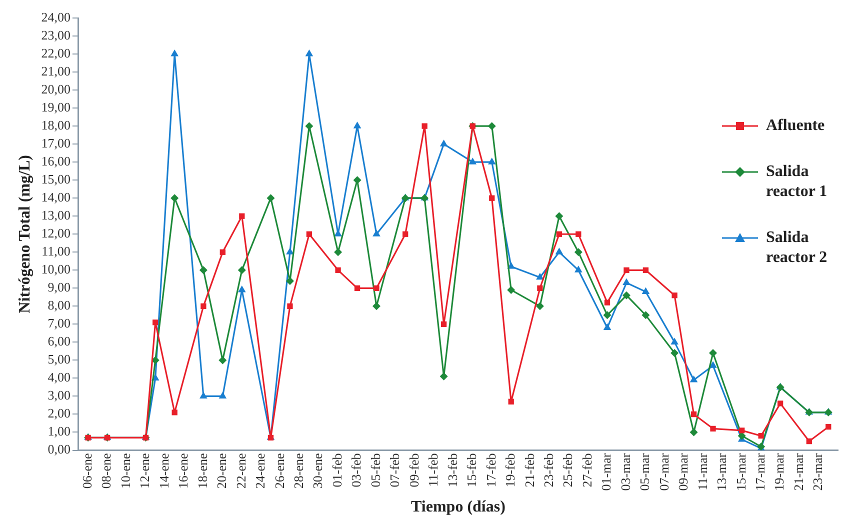 The image size is (856, 529). Describe the element at coordinates (55, 106) in the screenshot. I see `y-tick-label: 19,00` at that location.